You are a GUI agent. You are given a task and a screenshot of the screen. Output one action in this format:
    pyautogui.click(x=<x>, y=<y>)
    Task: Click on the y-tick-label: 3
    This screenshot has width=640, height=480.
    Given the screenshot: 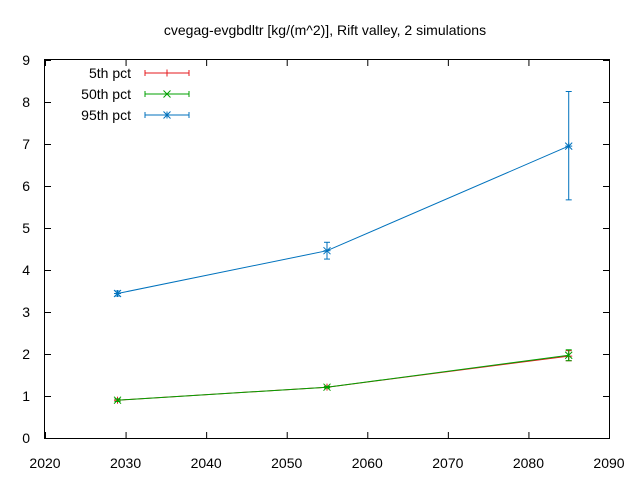 What is the action you would take?
    pyautogui.click(x=26, y=312)
    